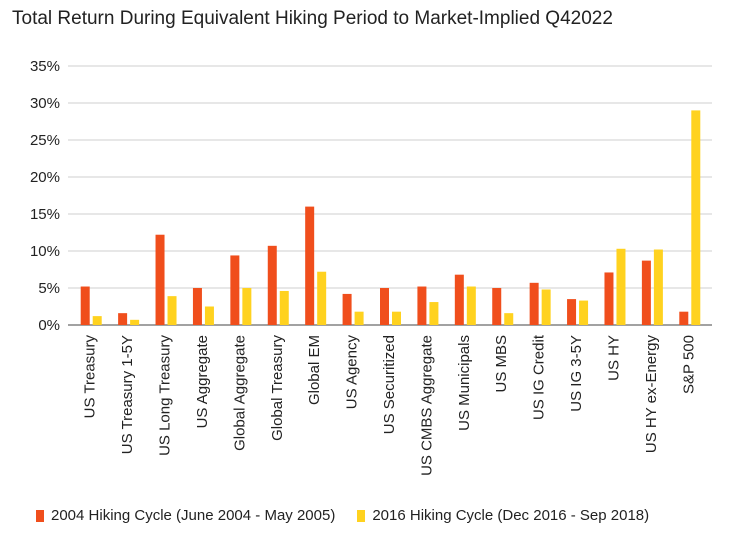  I want to click on x-tick-label: US Treasury 1-5Y, so click(127, 394).